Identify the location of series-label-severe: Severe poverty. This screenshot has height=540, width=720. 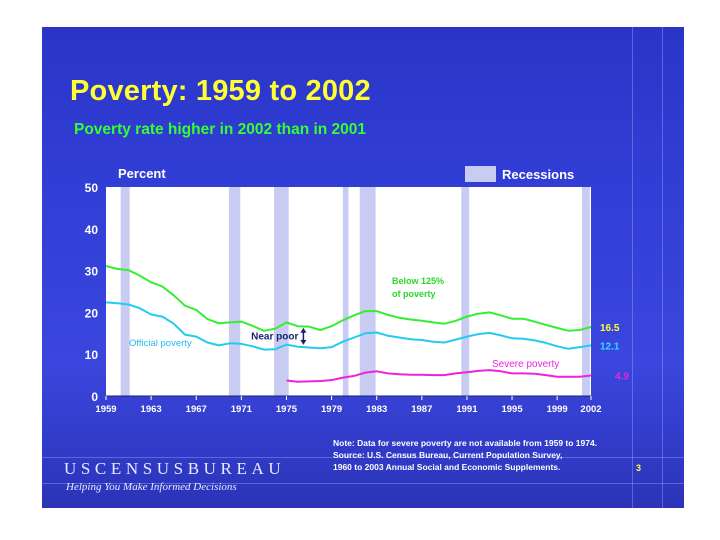
(525, 364).